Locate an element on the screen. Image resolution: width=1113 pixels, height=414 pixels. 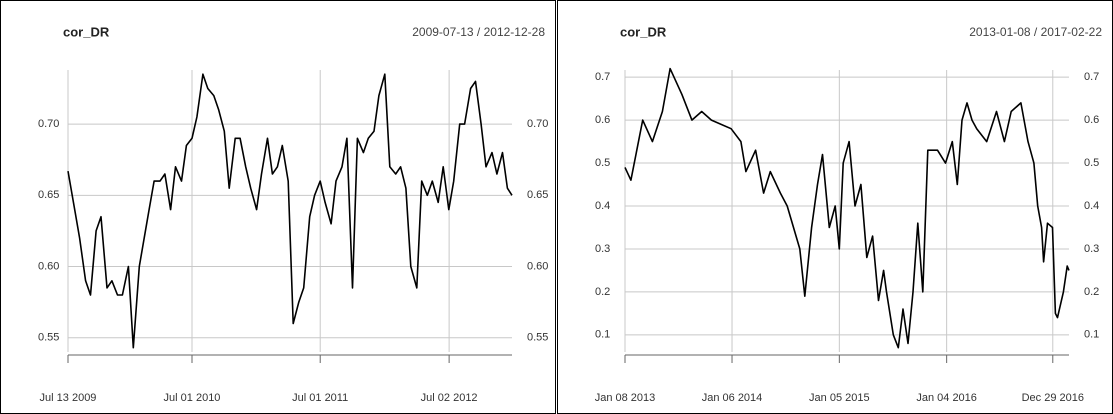
y-tick-label: 0.55 is located at coordinates (48, 338).